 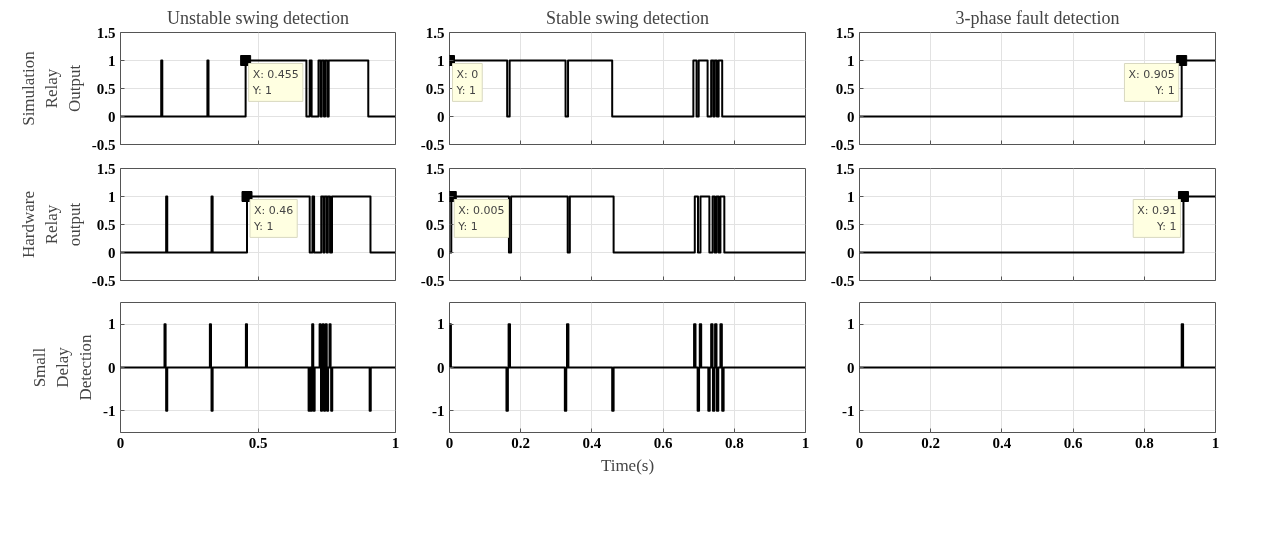 I want to click on chart-title: Stable swing detection, so click(x=627, y=17).